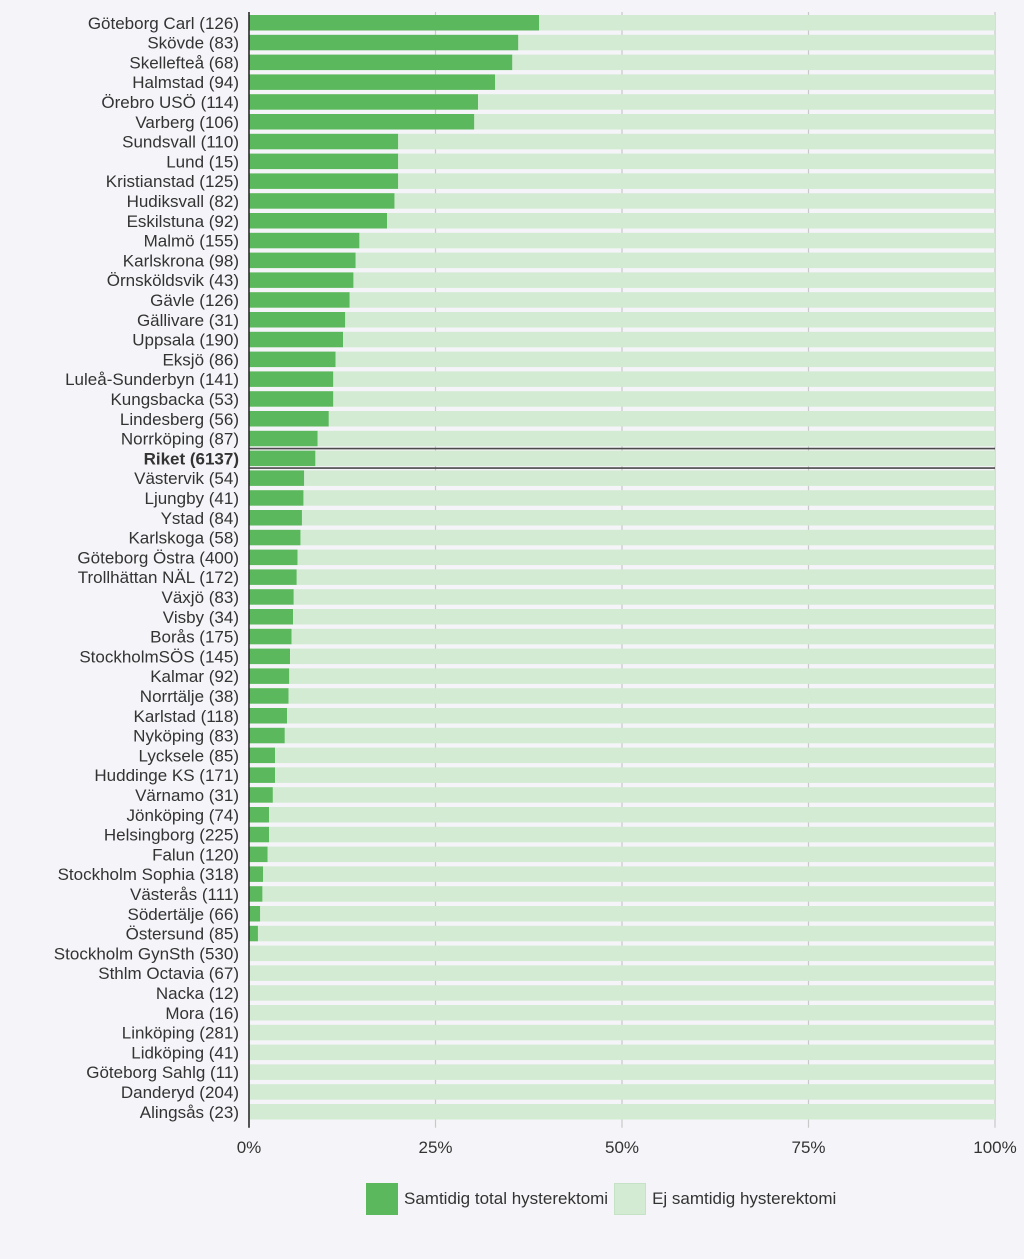 The height and width of the screenshot is (1259, 1024). I want to click on category-label: Nacka (12), so click(197, 993).